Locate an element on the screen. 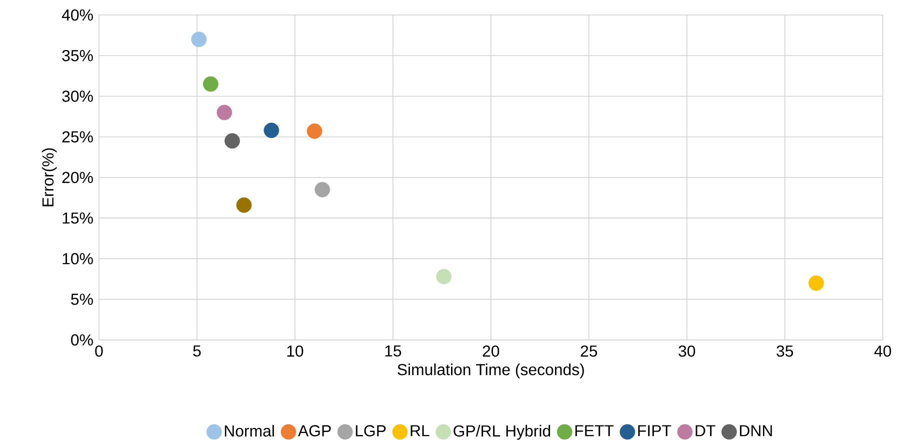  x-tick-label: 40 is located at coordinates (883, 351).